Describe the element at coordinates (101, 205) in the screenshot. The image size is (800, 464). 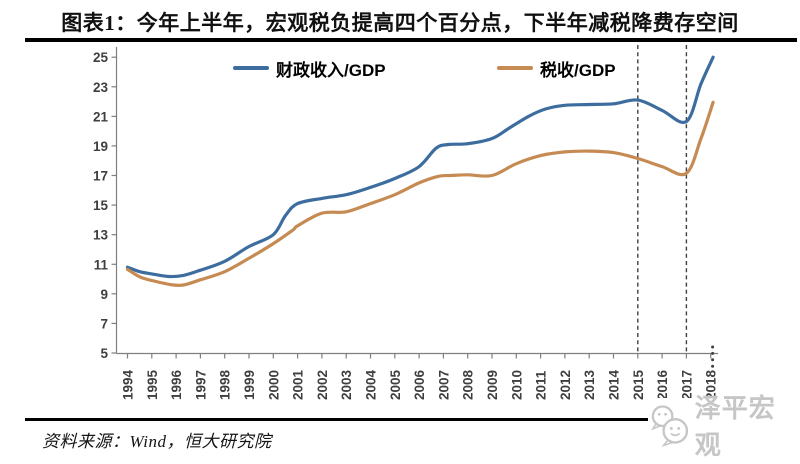
I see `y-tick-label: 15` at that location.